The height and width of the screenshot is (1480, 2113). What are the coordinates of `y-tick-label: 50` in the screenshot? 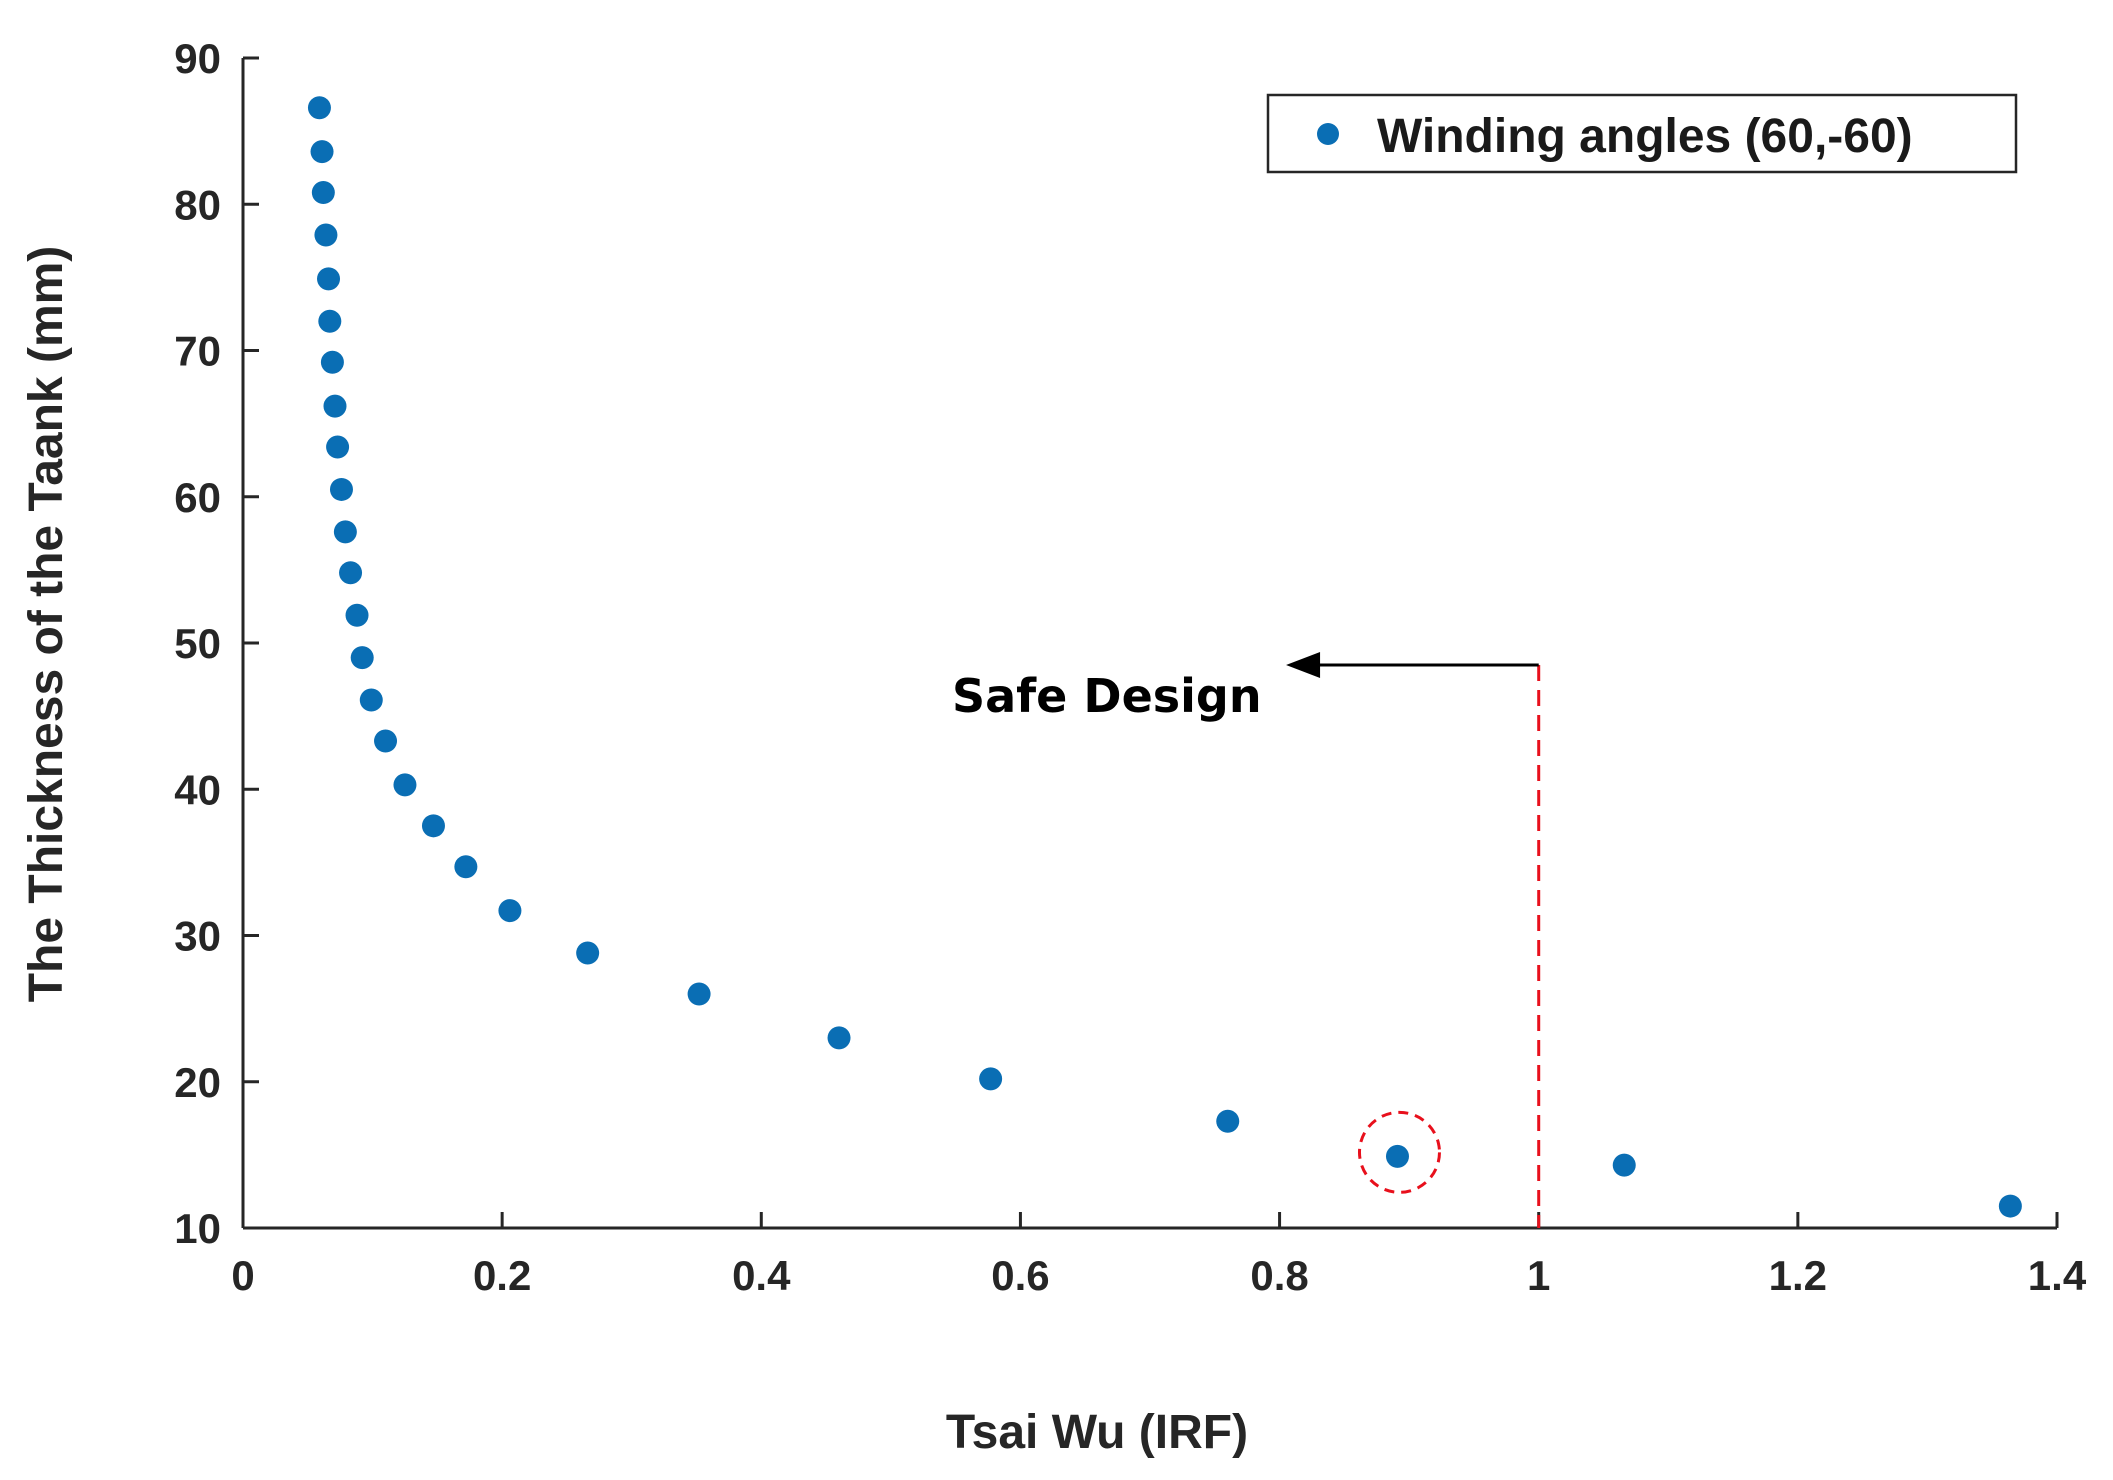 It's located at (197, 643).